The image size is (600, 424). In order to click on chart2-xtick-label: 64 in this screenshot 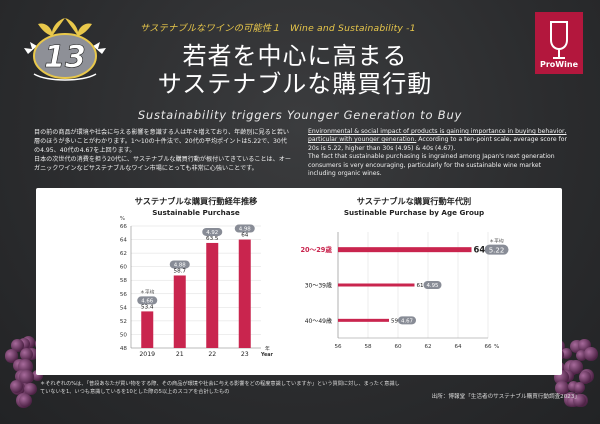, I will do `click(458, 347)`.